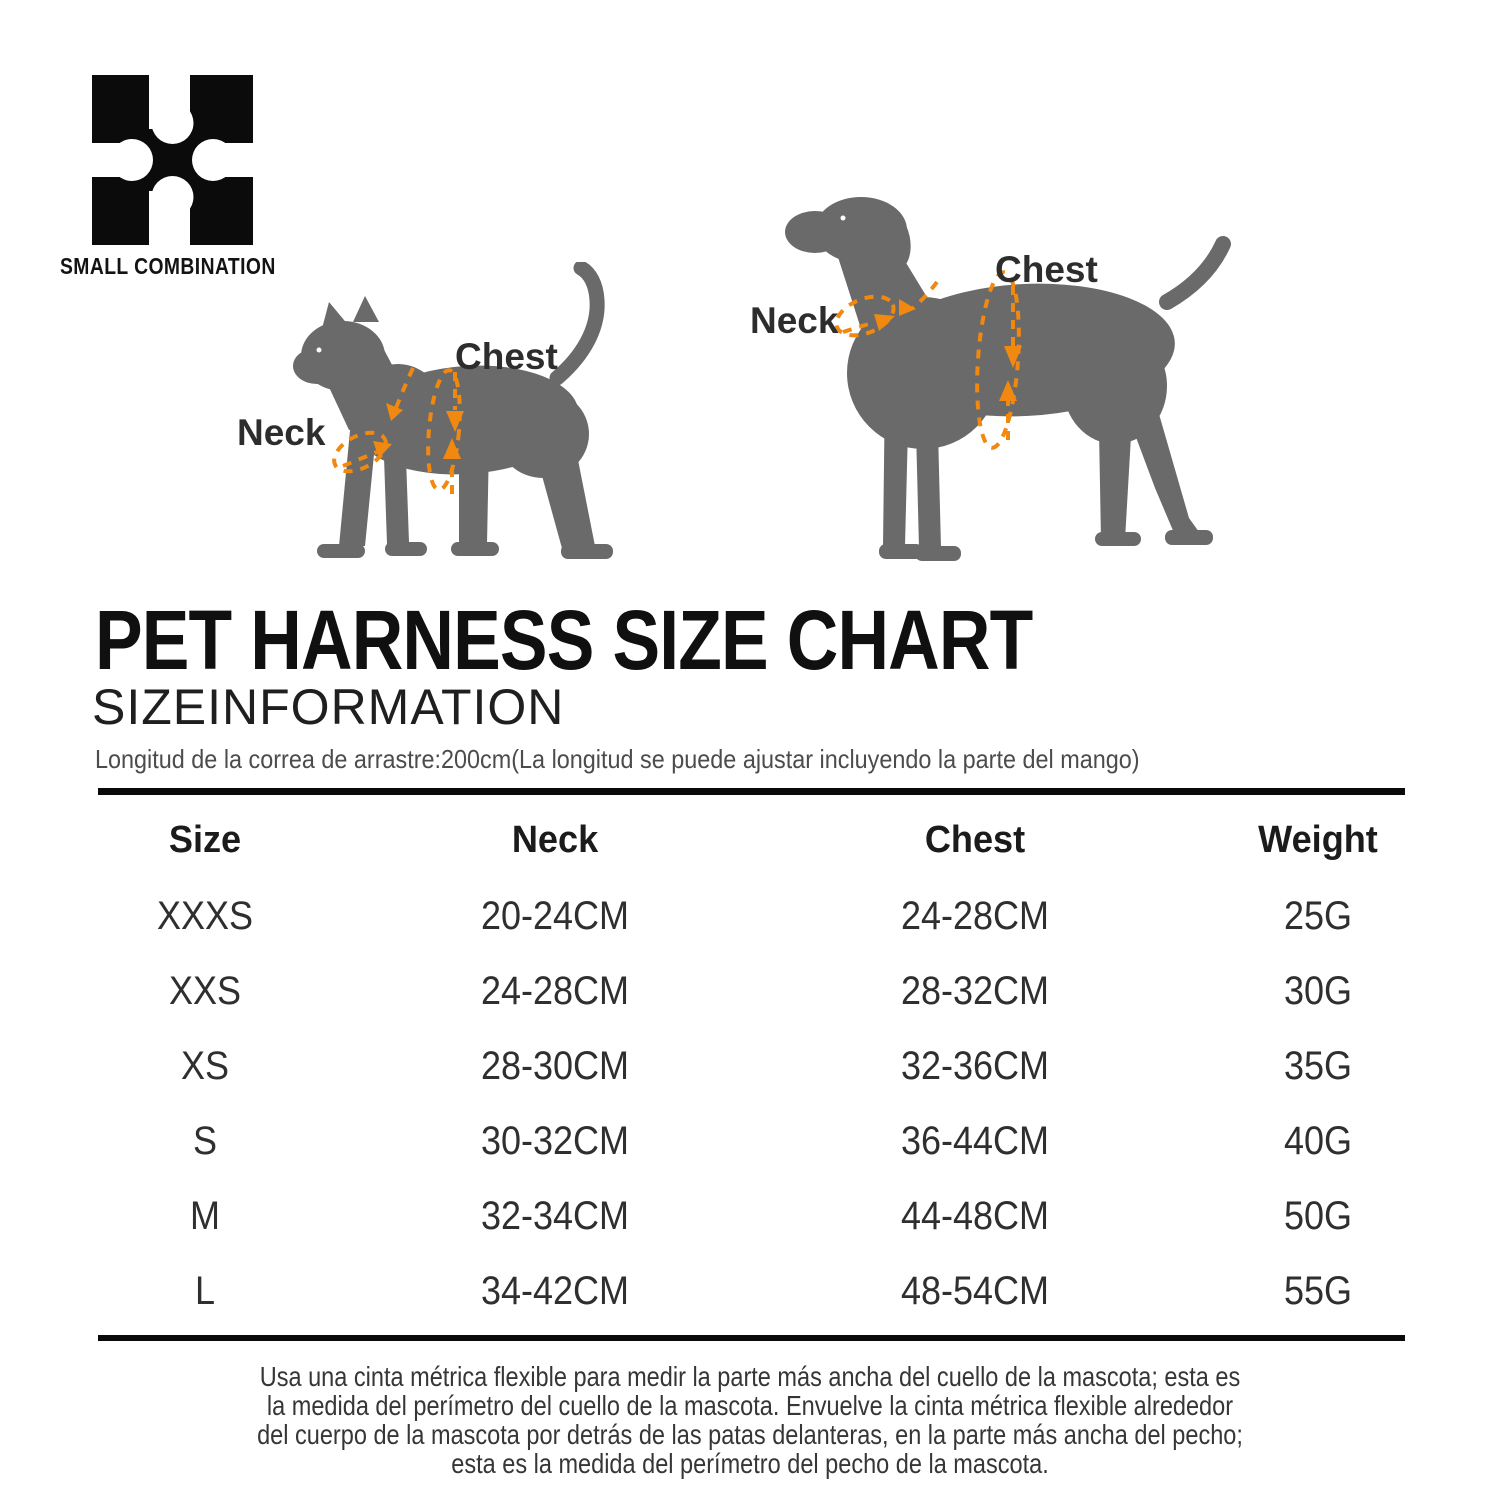 This screenshot has width=1500, height=1500. Describe the element at coordinates (975, 1216) in the screenshot. I see `table-cell: 44-48CM` at that location.